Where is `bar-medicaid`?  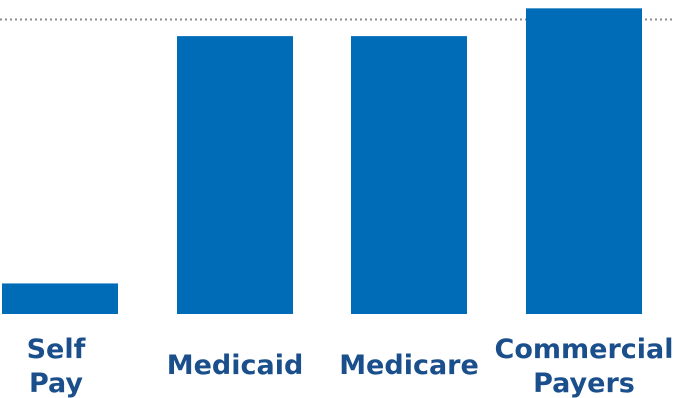
bar-medicaid is located at coordinates (235, 175).